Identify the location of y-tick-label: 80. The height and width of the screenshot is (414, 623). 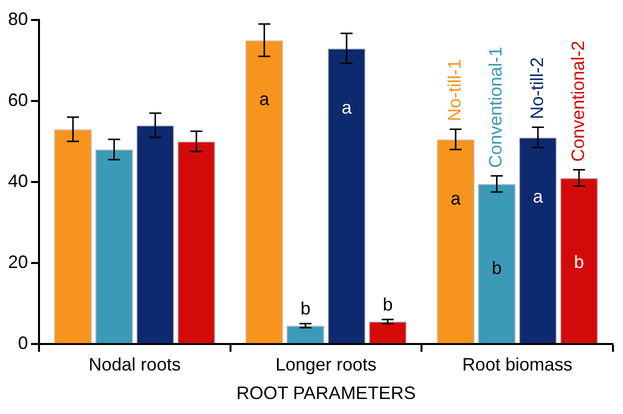
(18, 18).